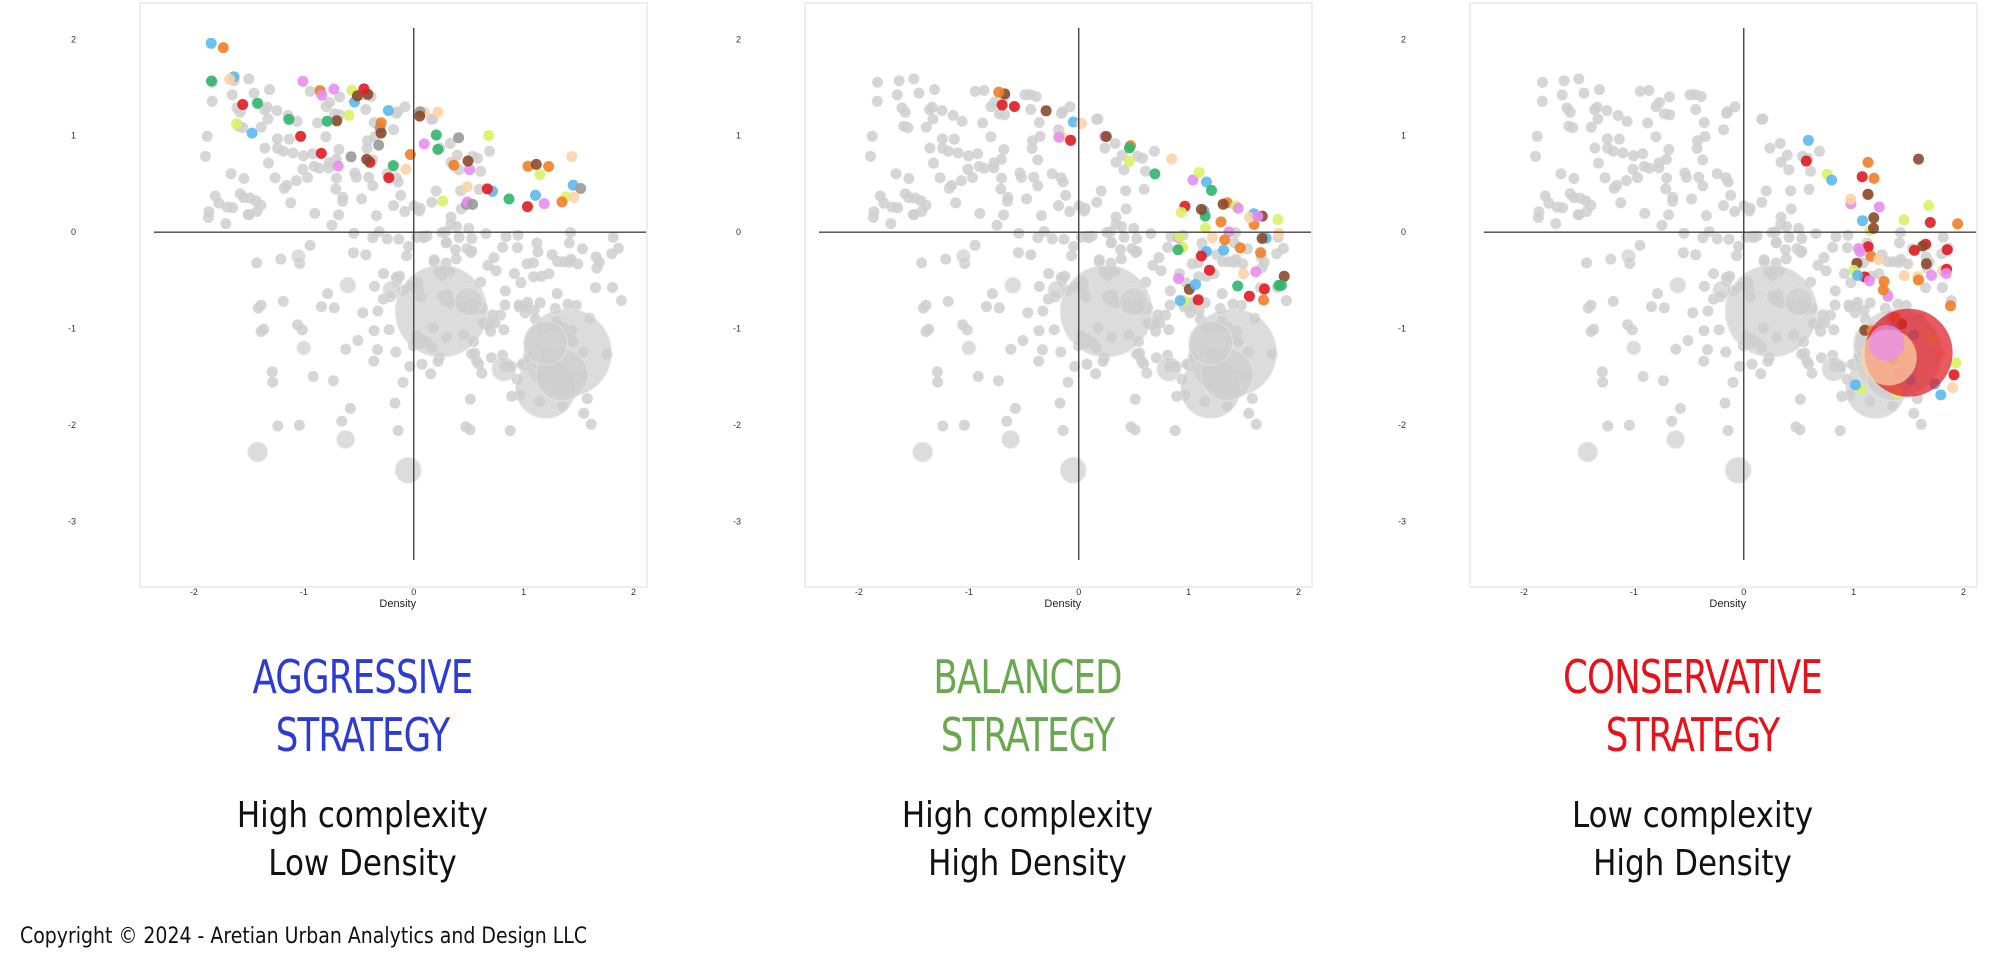  I want to click on y-tick-label: -3, so click(737, 521).